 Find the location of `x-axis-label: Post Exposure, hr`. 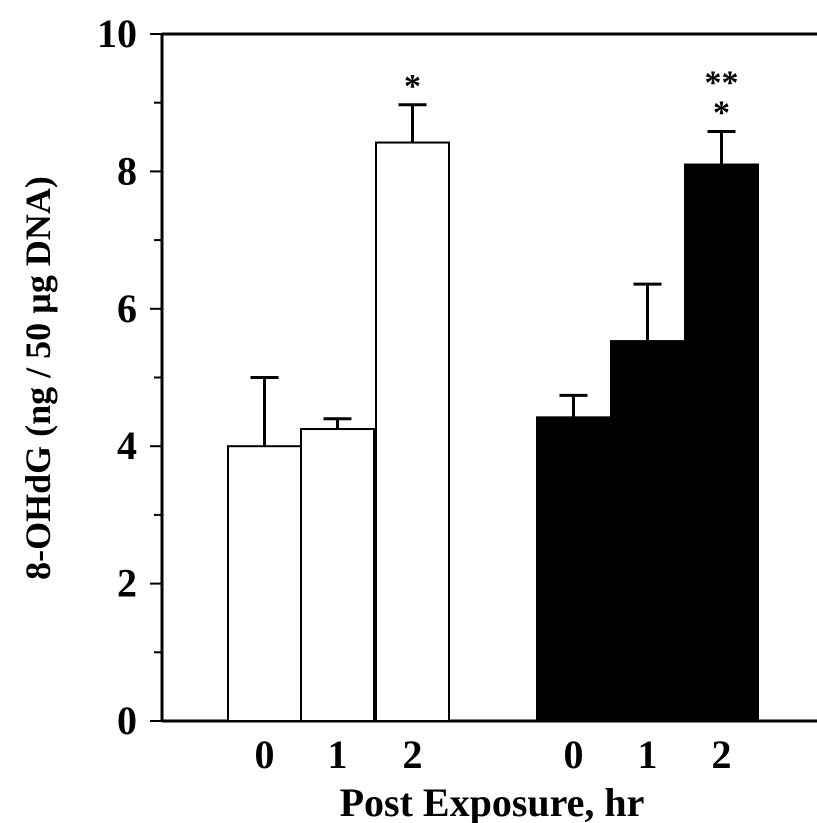

x-axis-label: Post Exposure, hr is located at coordinates (492, 801).